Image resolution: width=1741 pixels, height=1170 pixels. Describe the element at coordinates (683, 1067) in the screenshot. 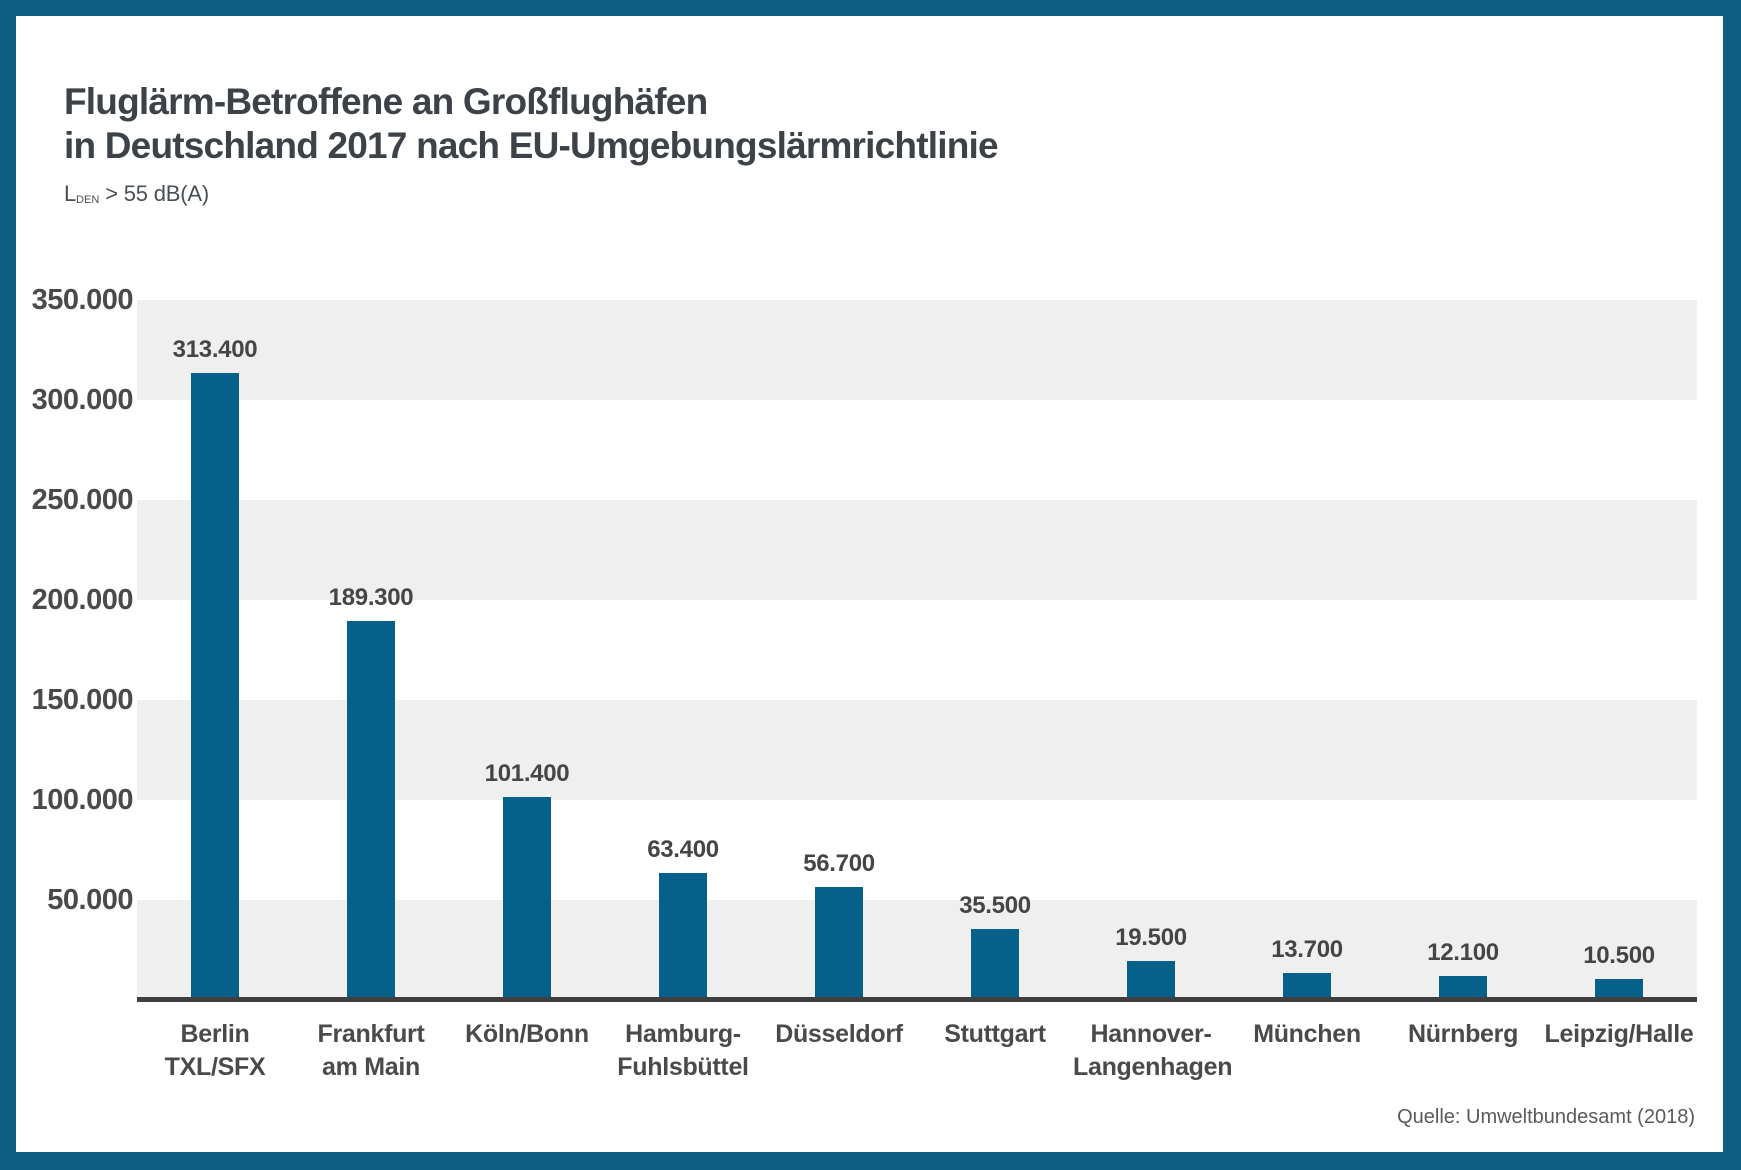

I see `x-category-label-line: Fuhlsbüttel` at that location.